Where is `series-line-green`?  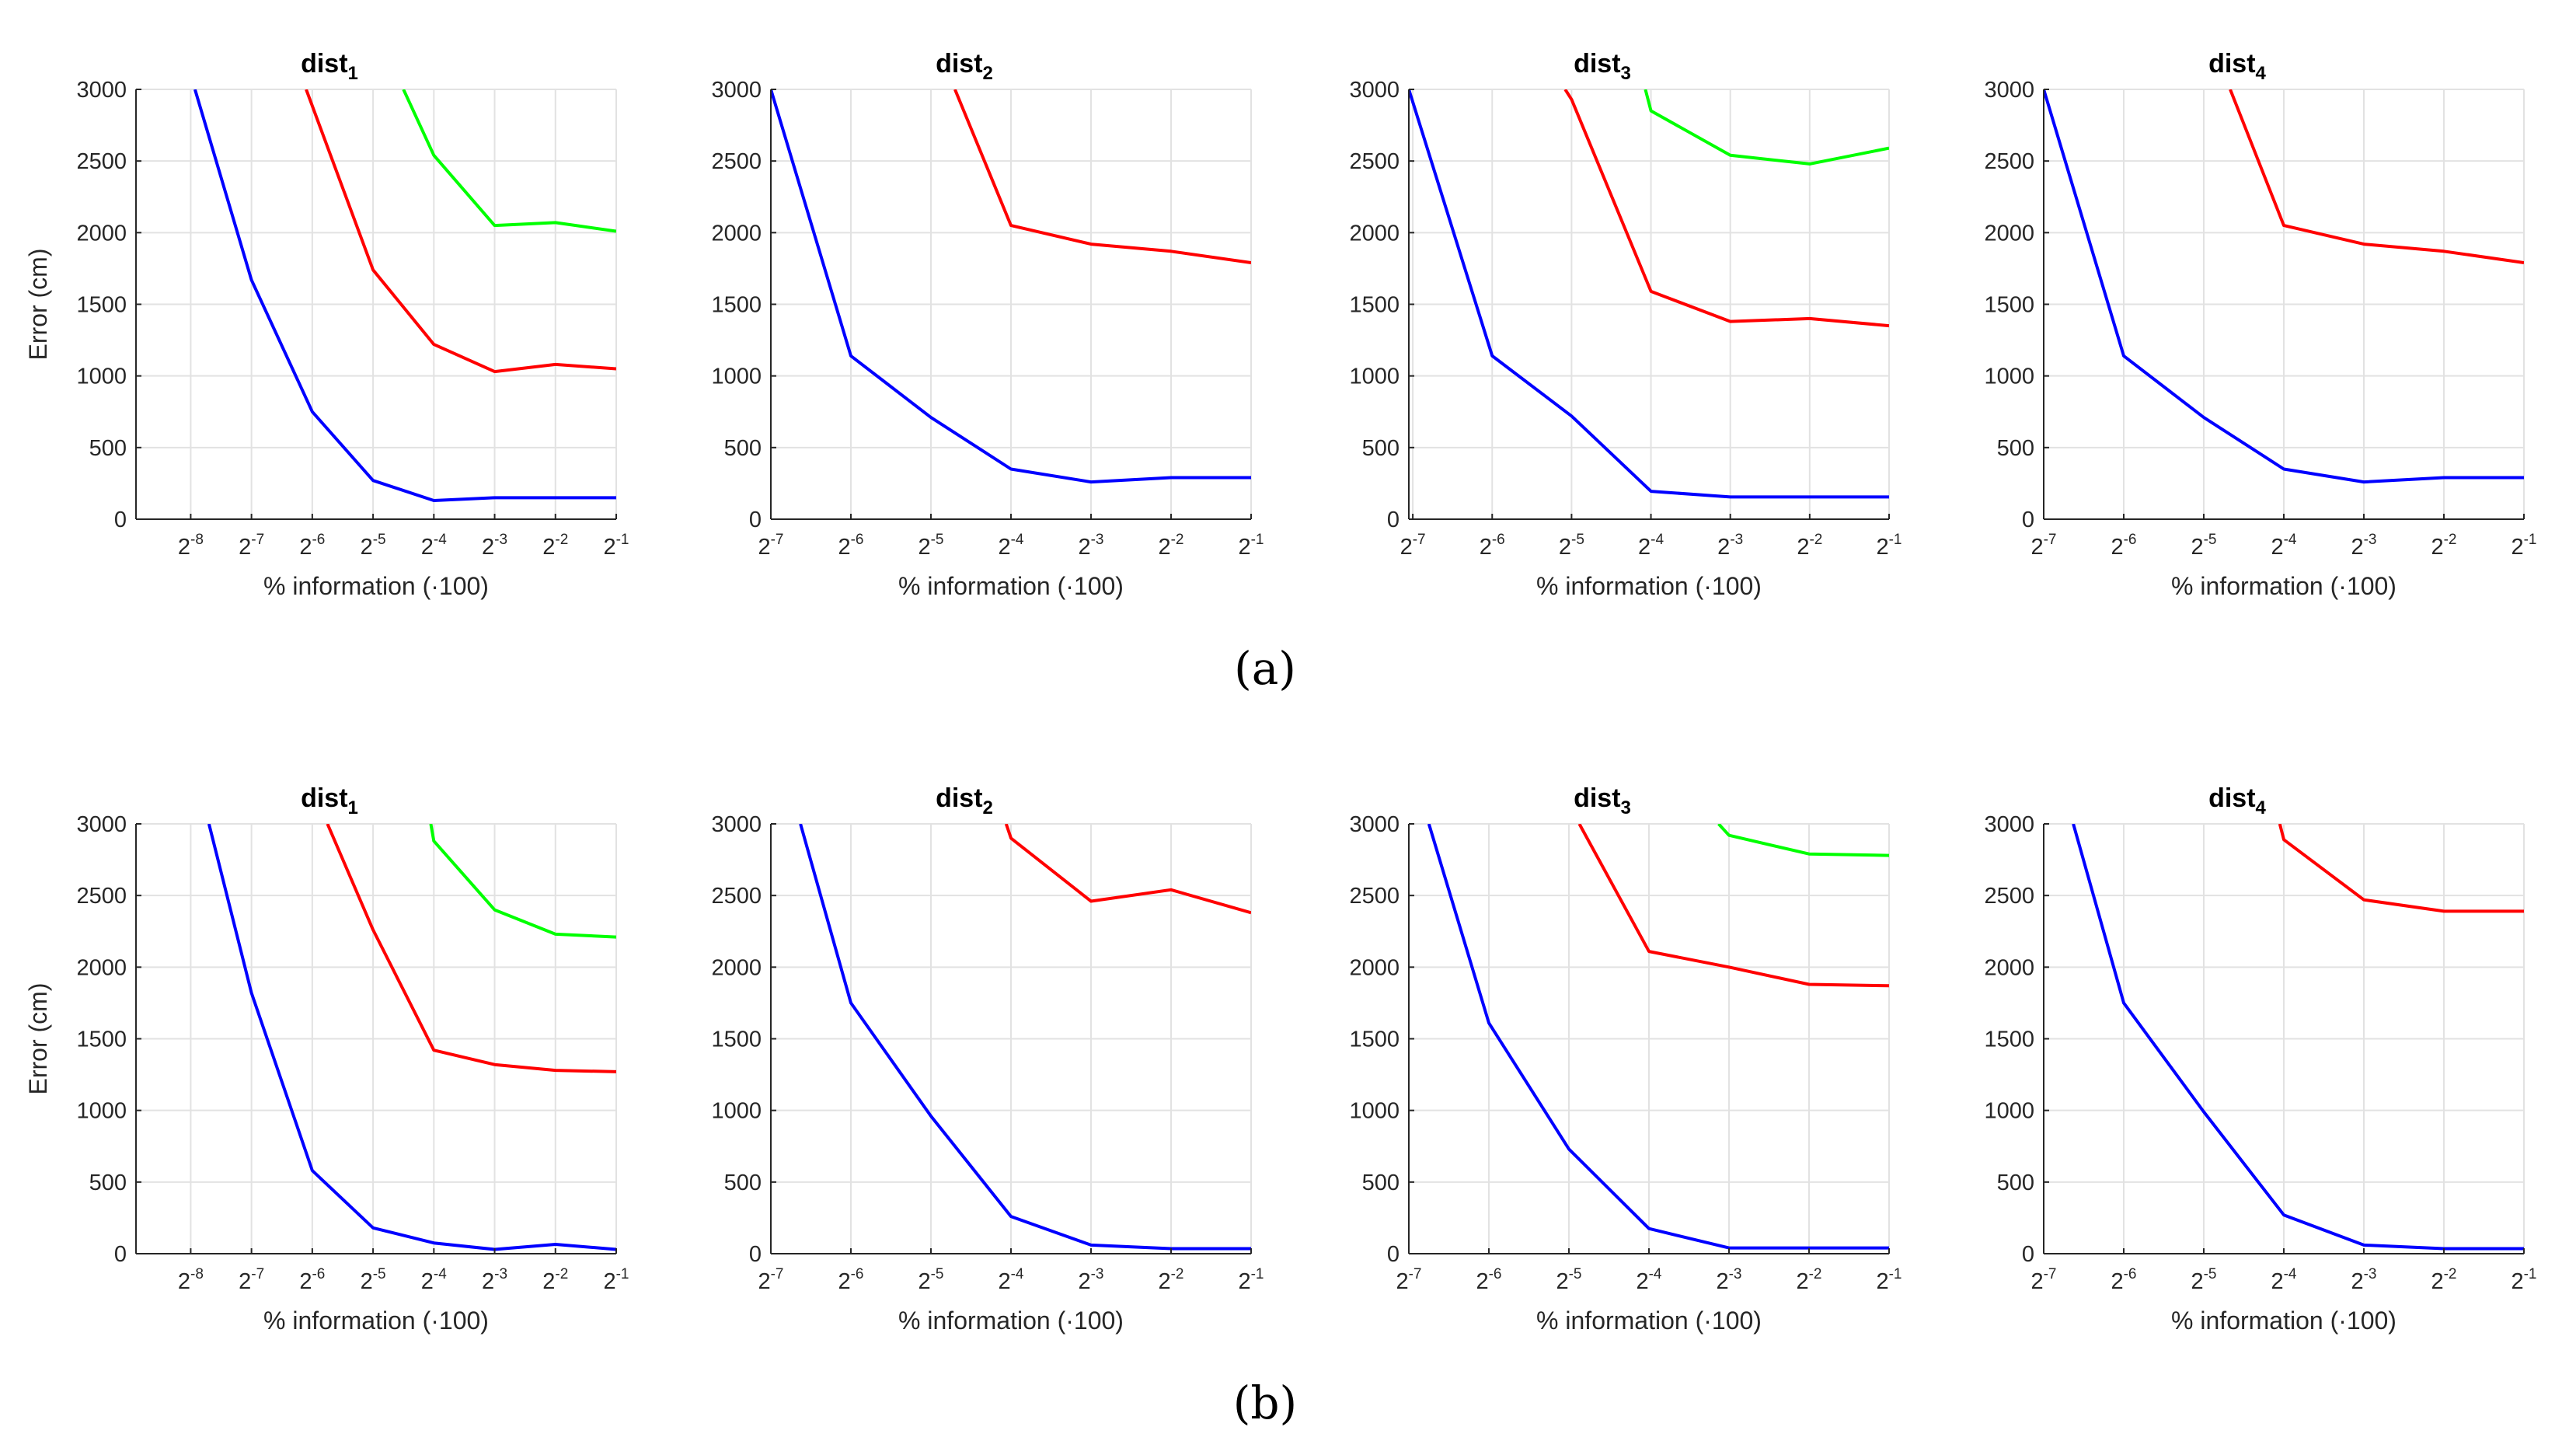 series-line-green is located at coordinates (509, 161).